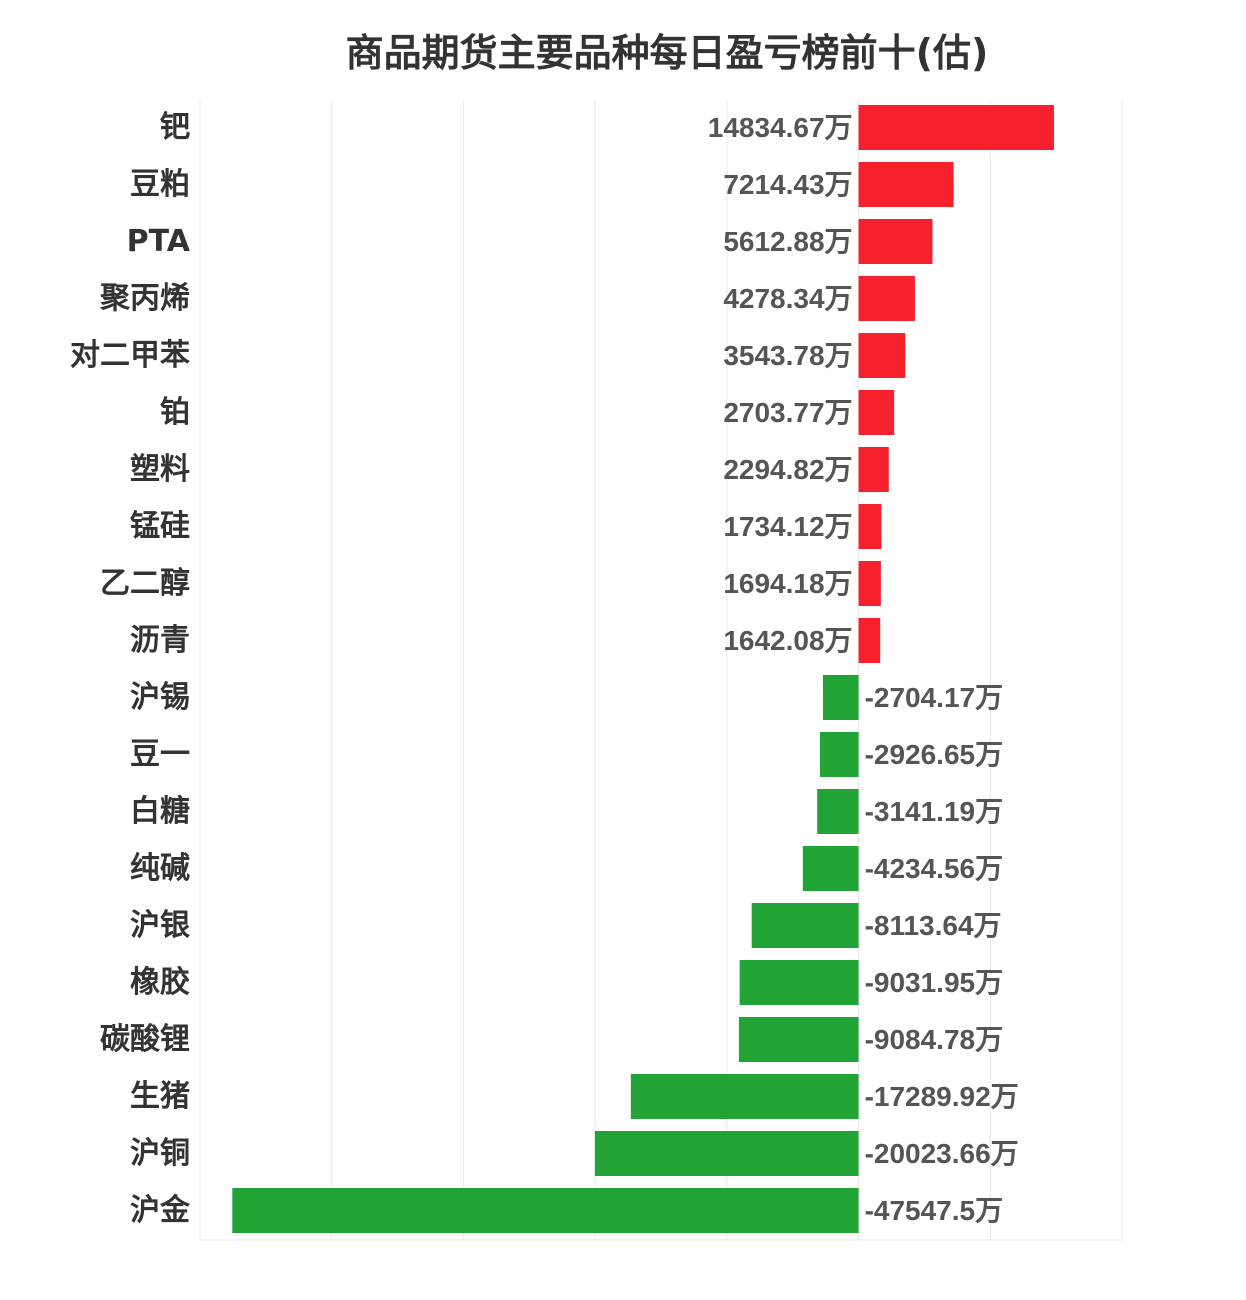  What do you see at coordinates (787, 241) in the screenshot?
I see `value-label: 5612.88万` at bounding box center [787, 241].